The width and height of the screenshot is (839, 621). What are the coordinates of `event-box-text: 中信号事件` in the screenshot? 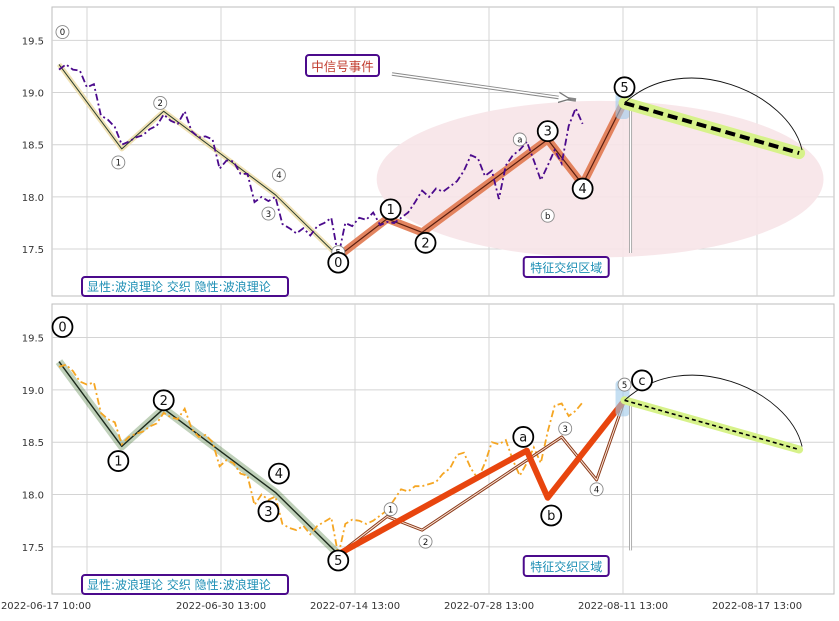 It's located at (342, 66).